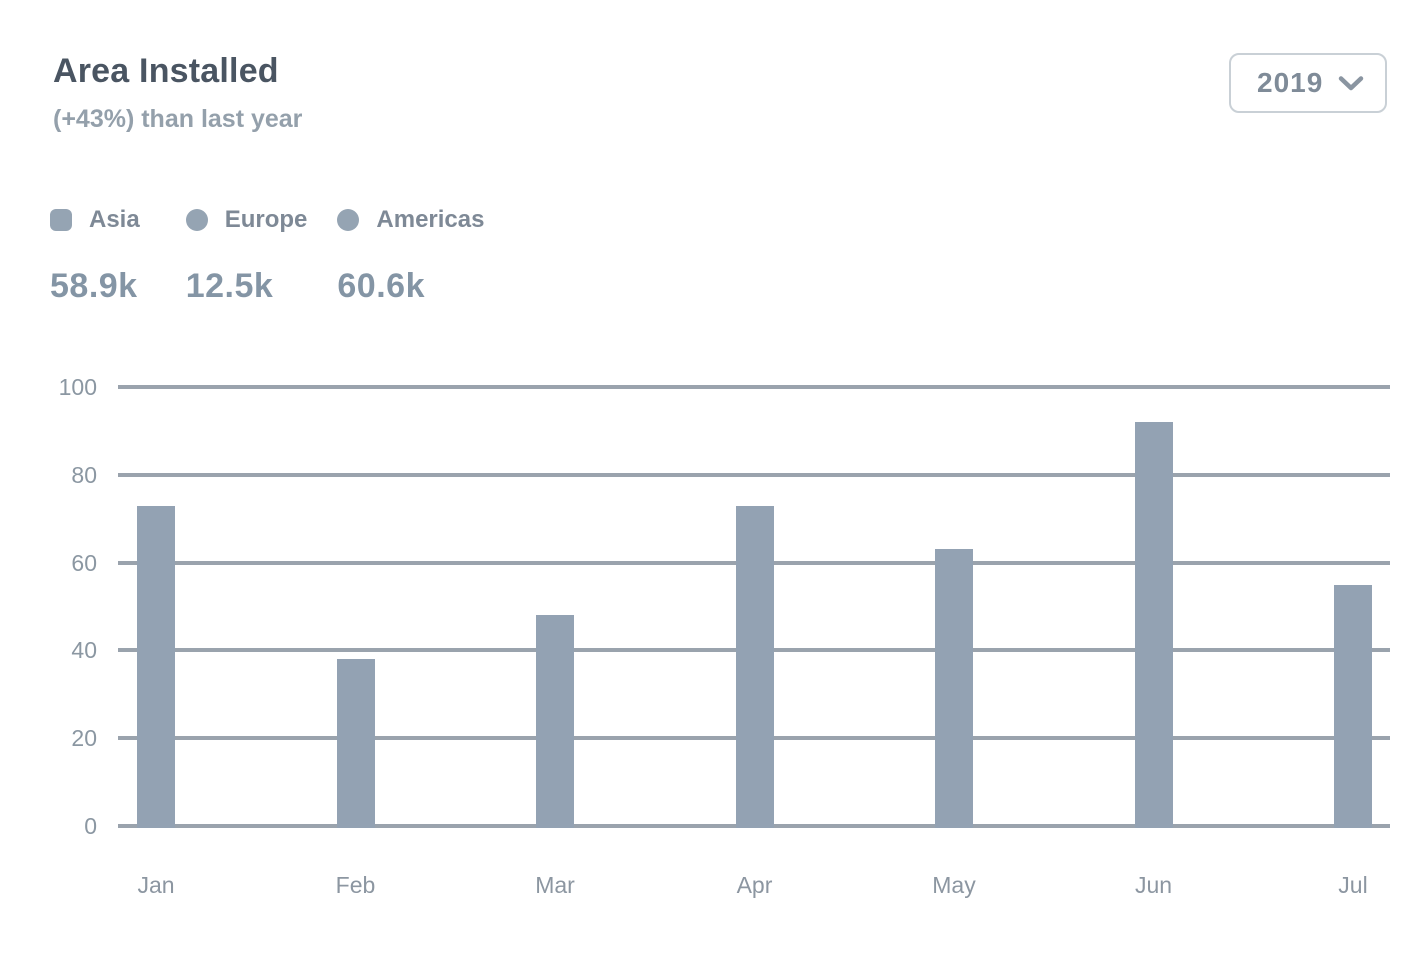 The height and width of the screenshot is (956, 1424). What do you see at coordinates (355, 885) in the screenshot?
I see `x-axis-label-feb: Feb` at bounding box center [355, 885].